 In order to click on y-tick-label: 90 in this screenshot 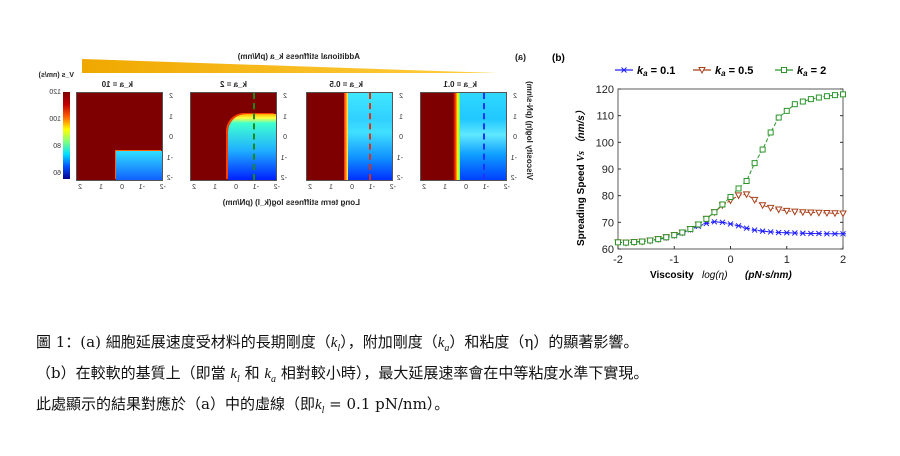, I will do `click(608, 170)`.